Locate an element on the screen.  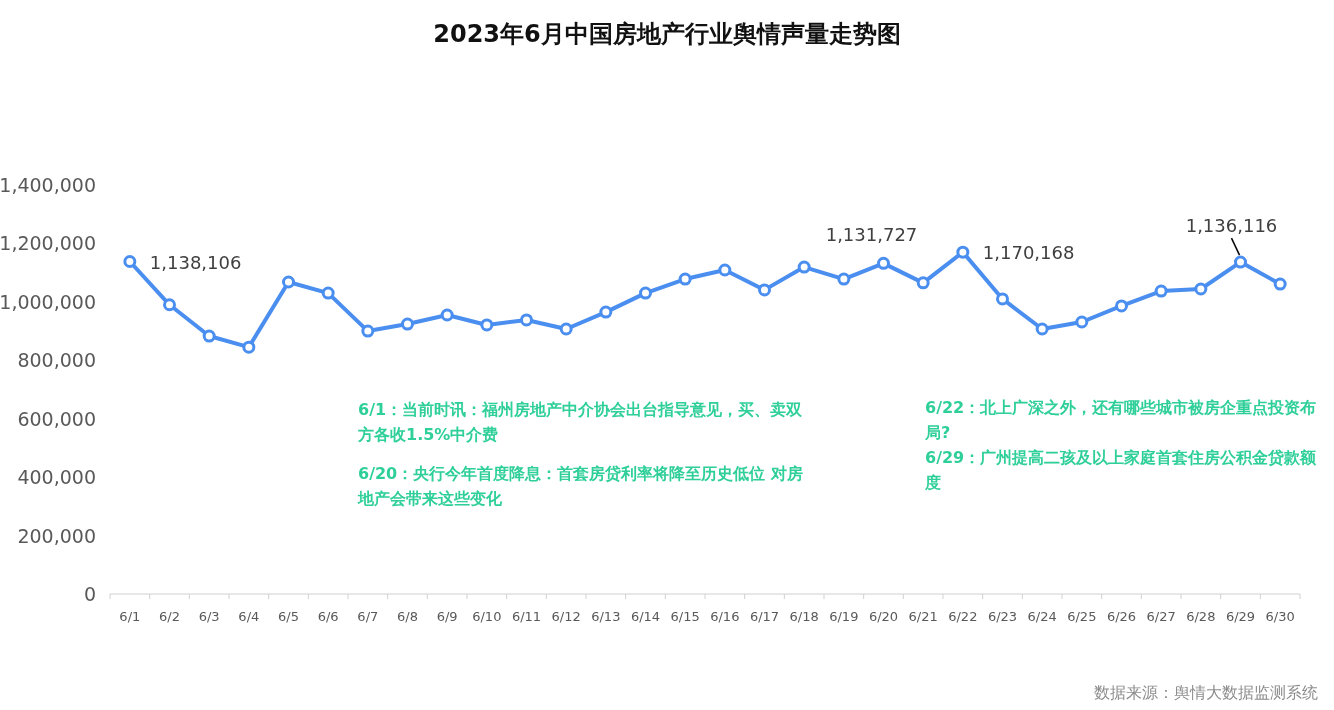
data-label: 1,170,168 is located at coordinates (1028, 253).